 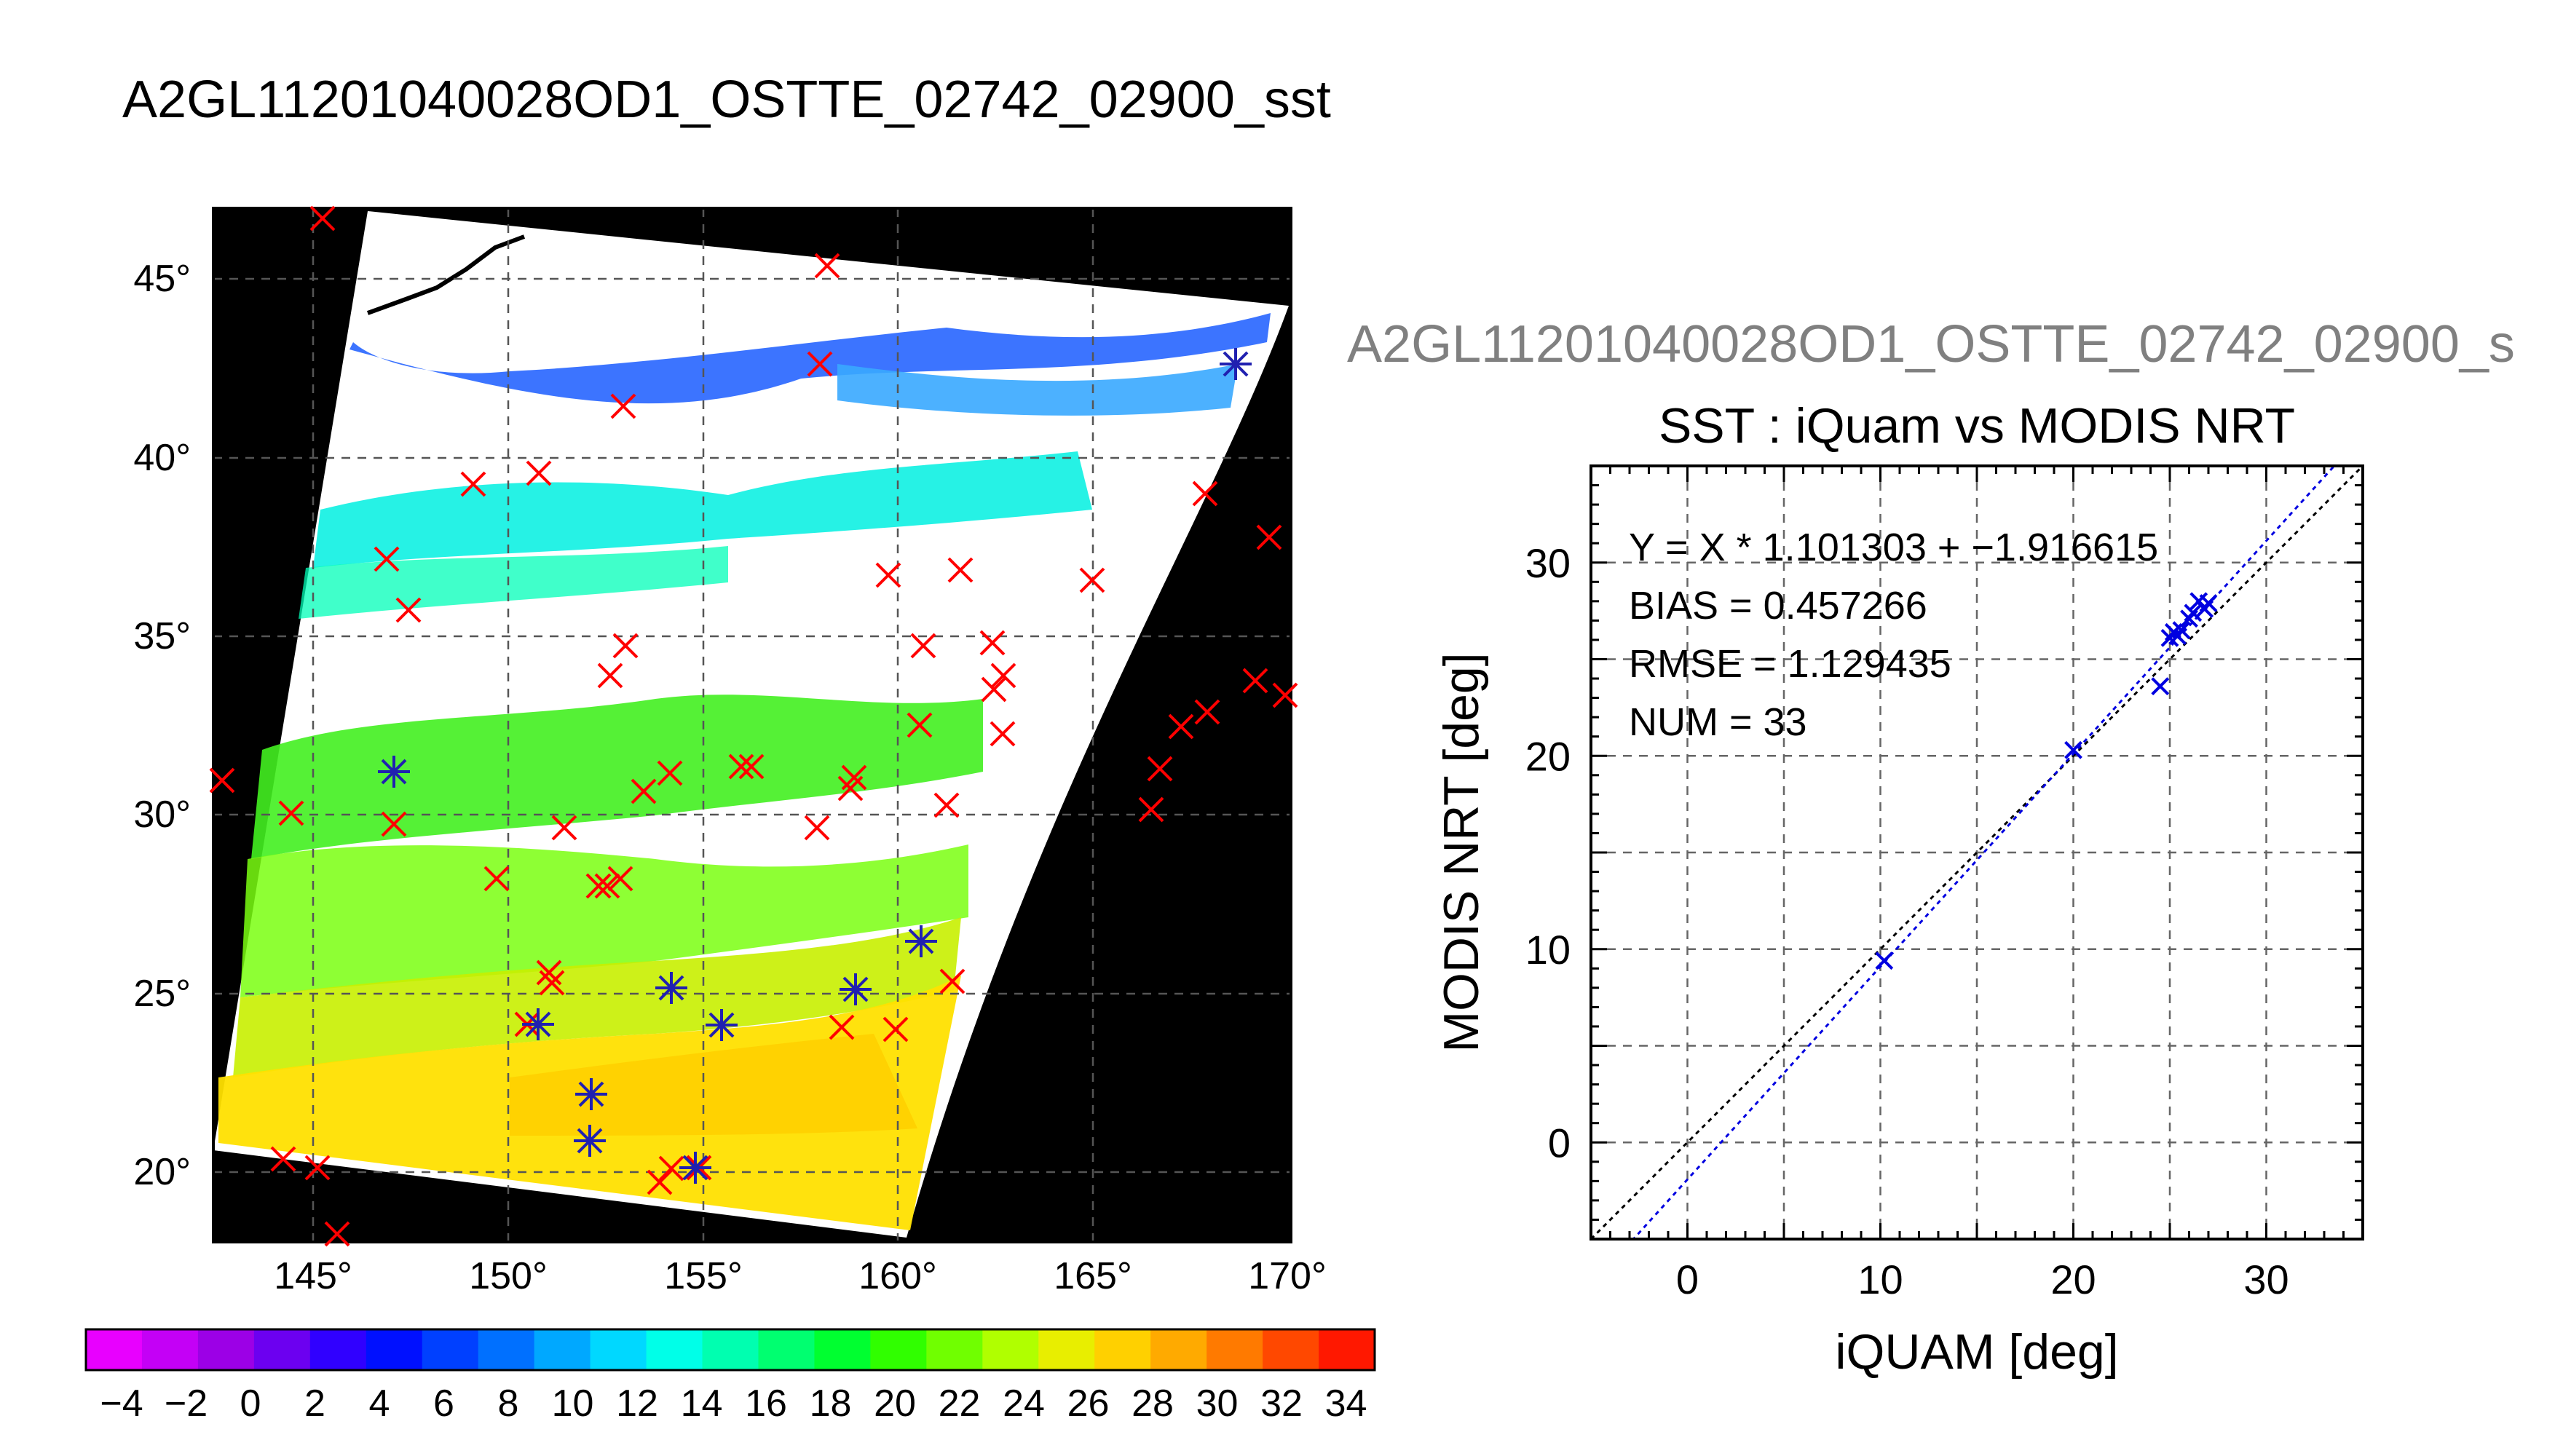 I want to click on x-tick-label: 30, so click(x=2266, y=1279).